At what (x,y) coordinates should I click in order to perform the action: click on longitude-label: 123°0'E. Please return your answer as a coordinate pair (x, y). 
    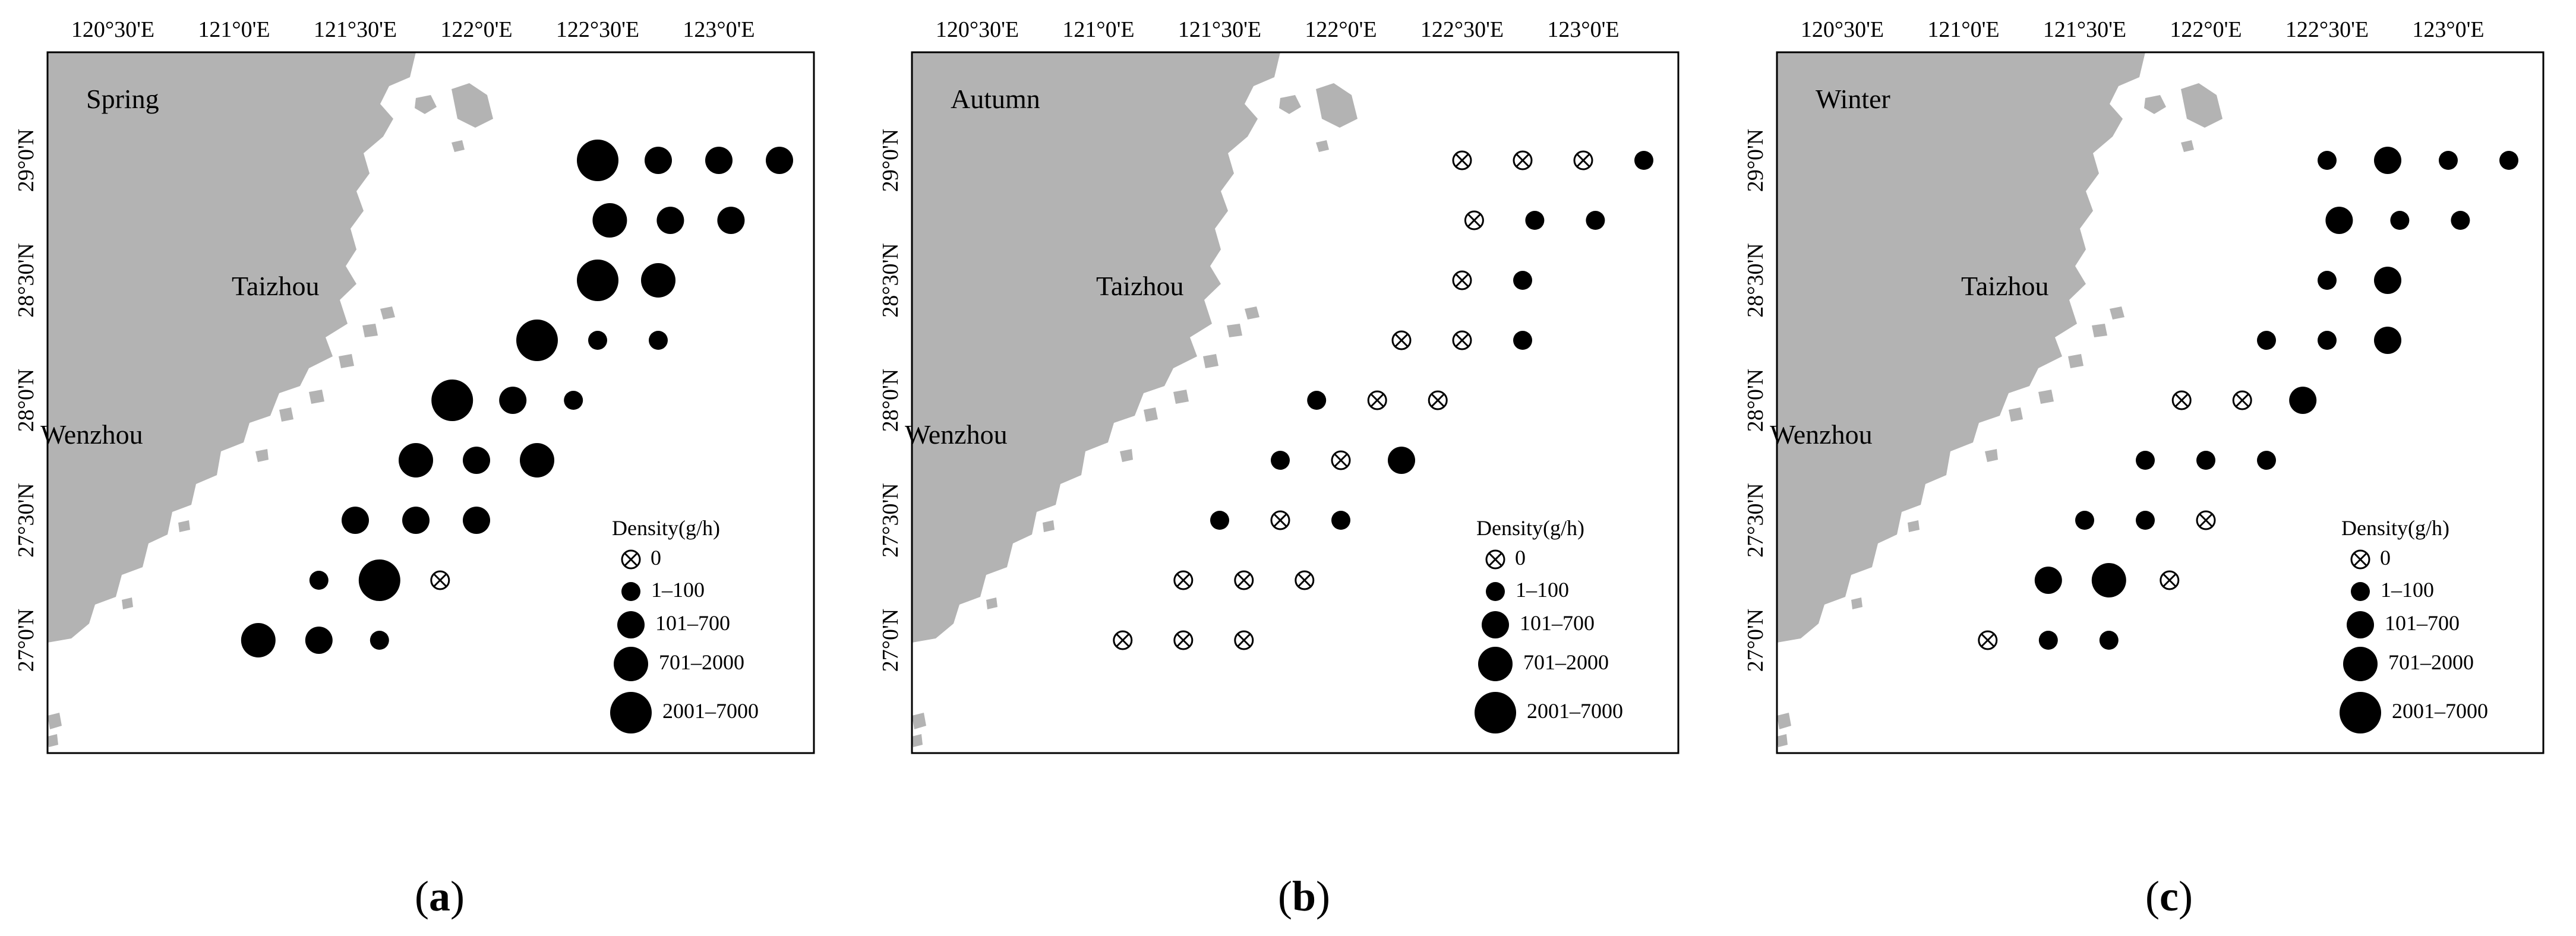
    Looking at the image, I should click on (1583, 29).